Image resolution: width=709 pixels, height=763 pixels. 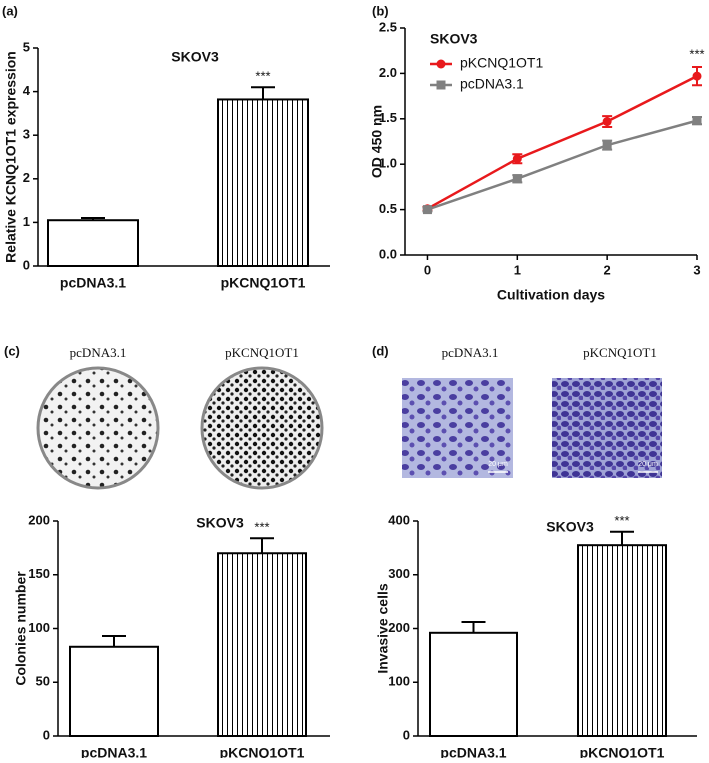 What do you see at coordinates (377, 141) in the screenshot?
I see `y-axis-label: OD 450 nm` at bounding box center [377, 141].